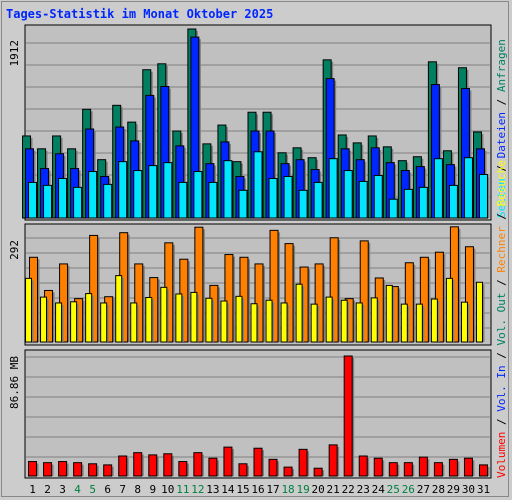 This screenshot has width=512, height=500. I want to click on x-tick-label: 29, so click(453, 489).